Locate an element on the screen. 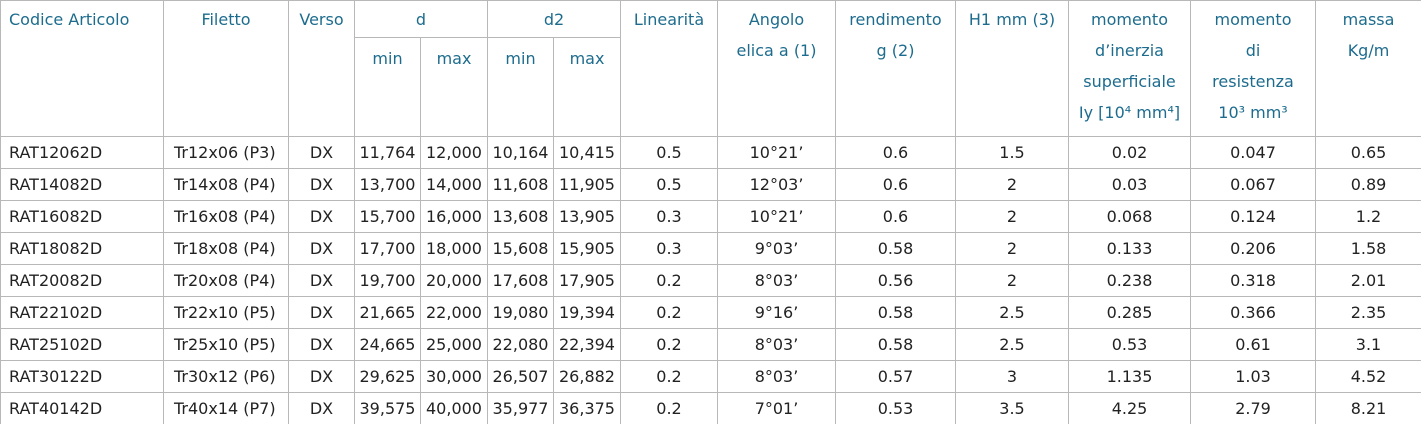 The image size is (1421, 424). sub-header: min is located at coordinates (520, 87).